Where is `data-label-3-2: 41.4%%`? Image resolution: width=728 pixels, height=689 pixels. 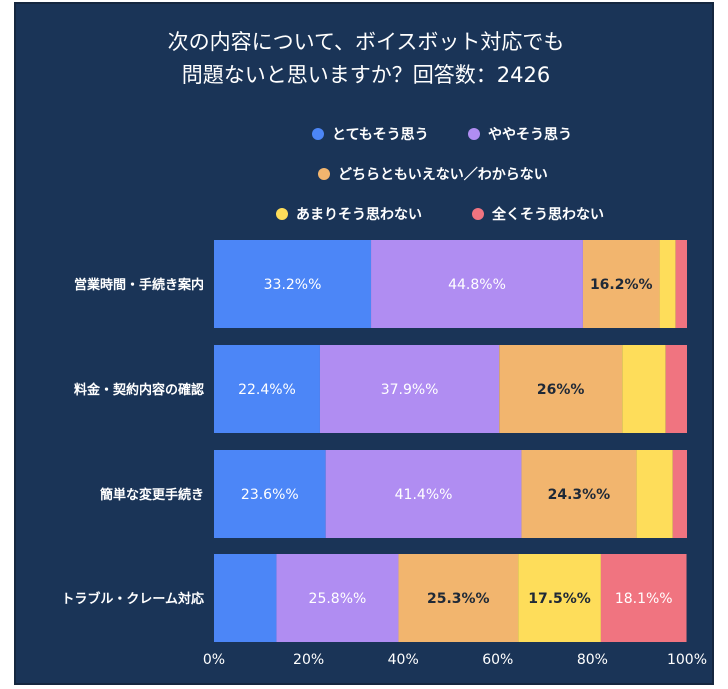 data-label-3-2: 41.4%% is located at coordinates (424, 495).